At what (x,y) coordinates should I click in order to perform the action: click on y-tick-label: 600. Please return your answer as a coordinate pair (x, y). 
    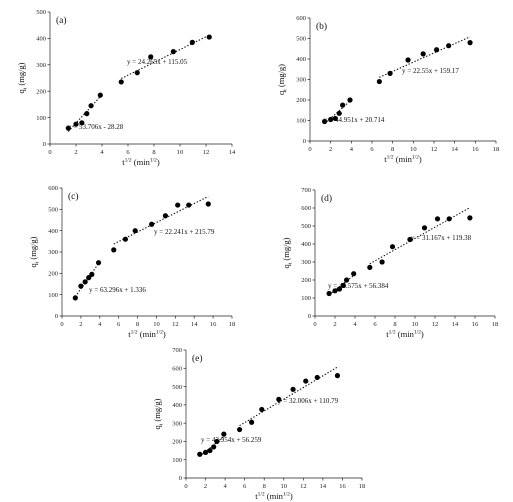
    Looking at the image, I should click on (306, 208).